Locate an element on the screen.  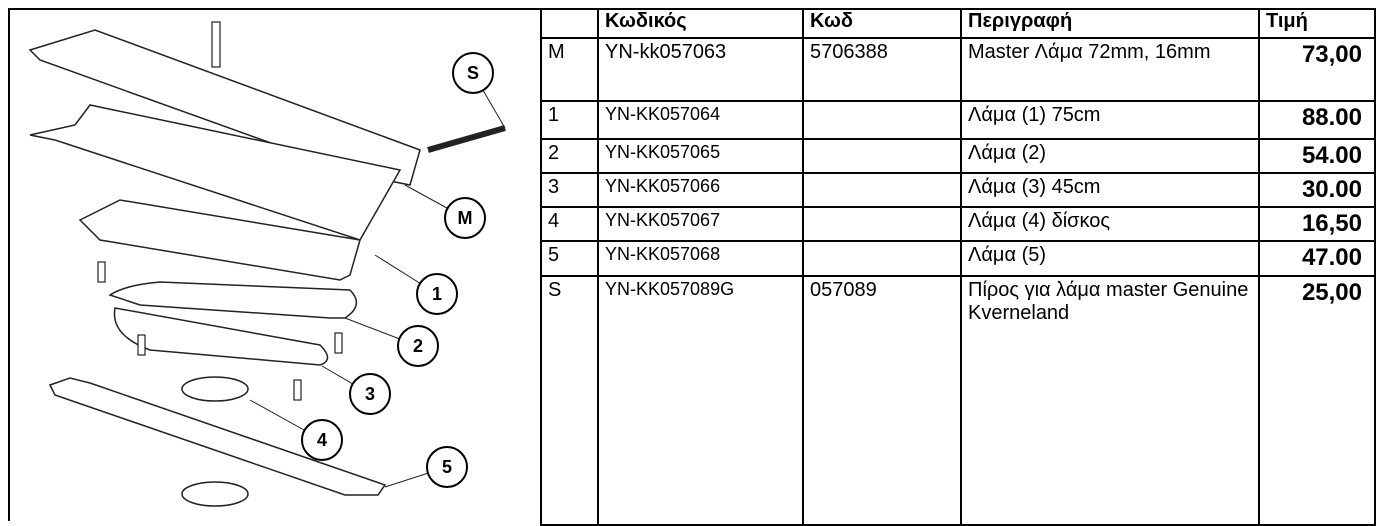
table-row: 2 YN-KK057065 Λάμα (2) 54.00 is located at coordinates (958, 156).